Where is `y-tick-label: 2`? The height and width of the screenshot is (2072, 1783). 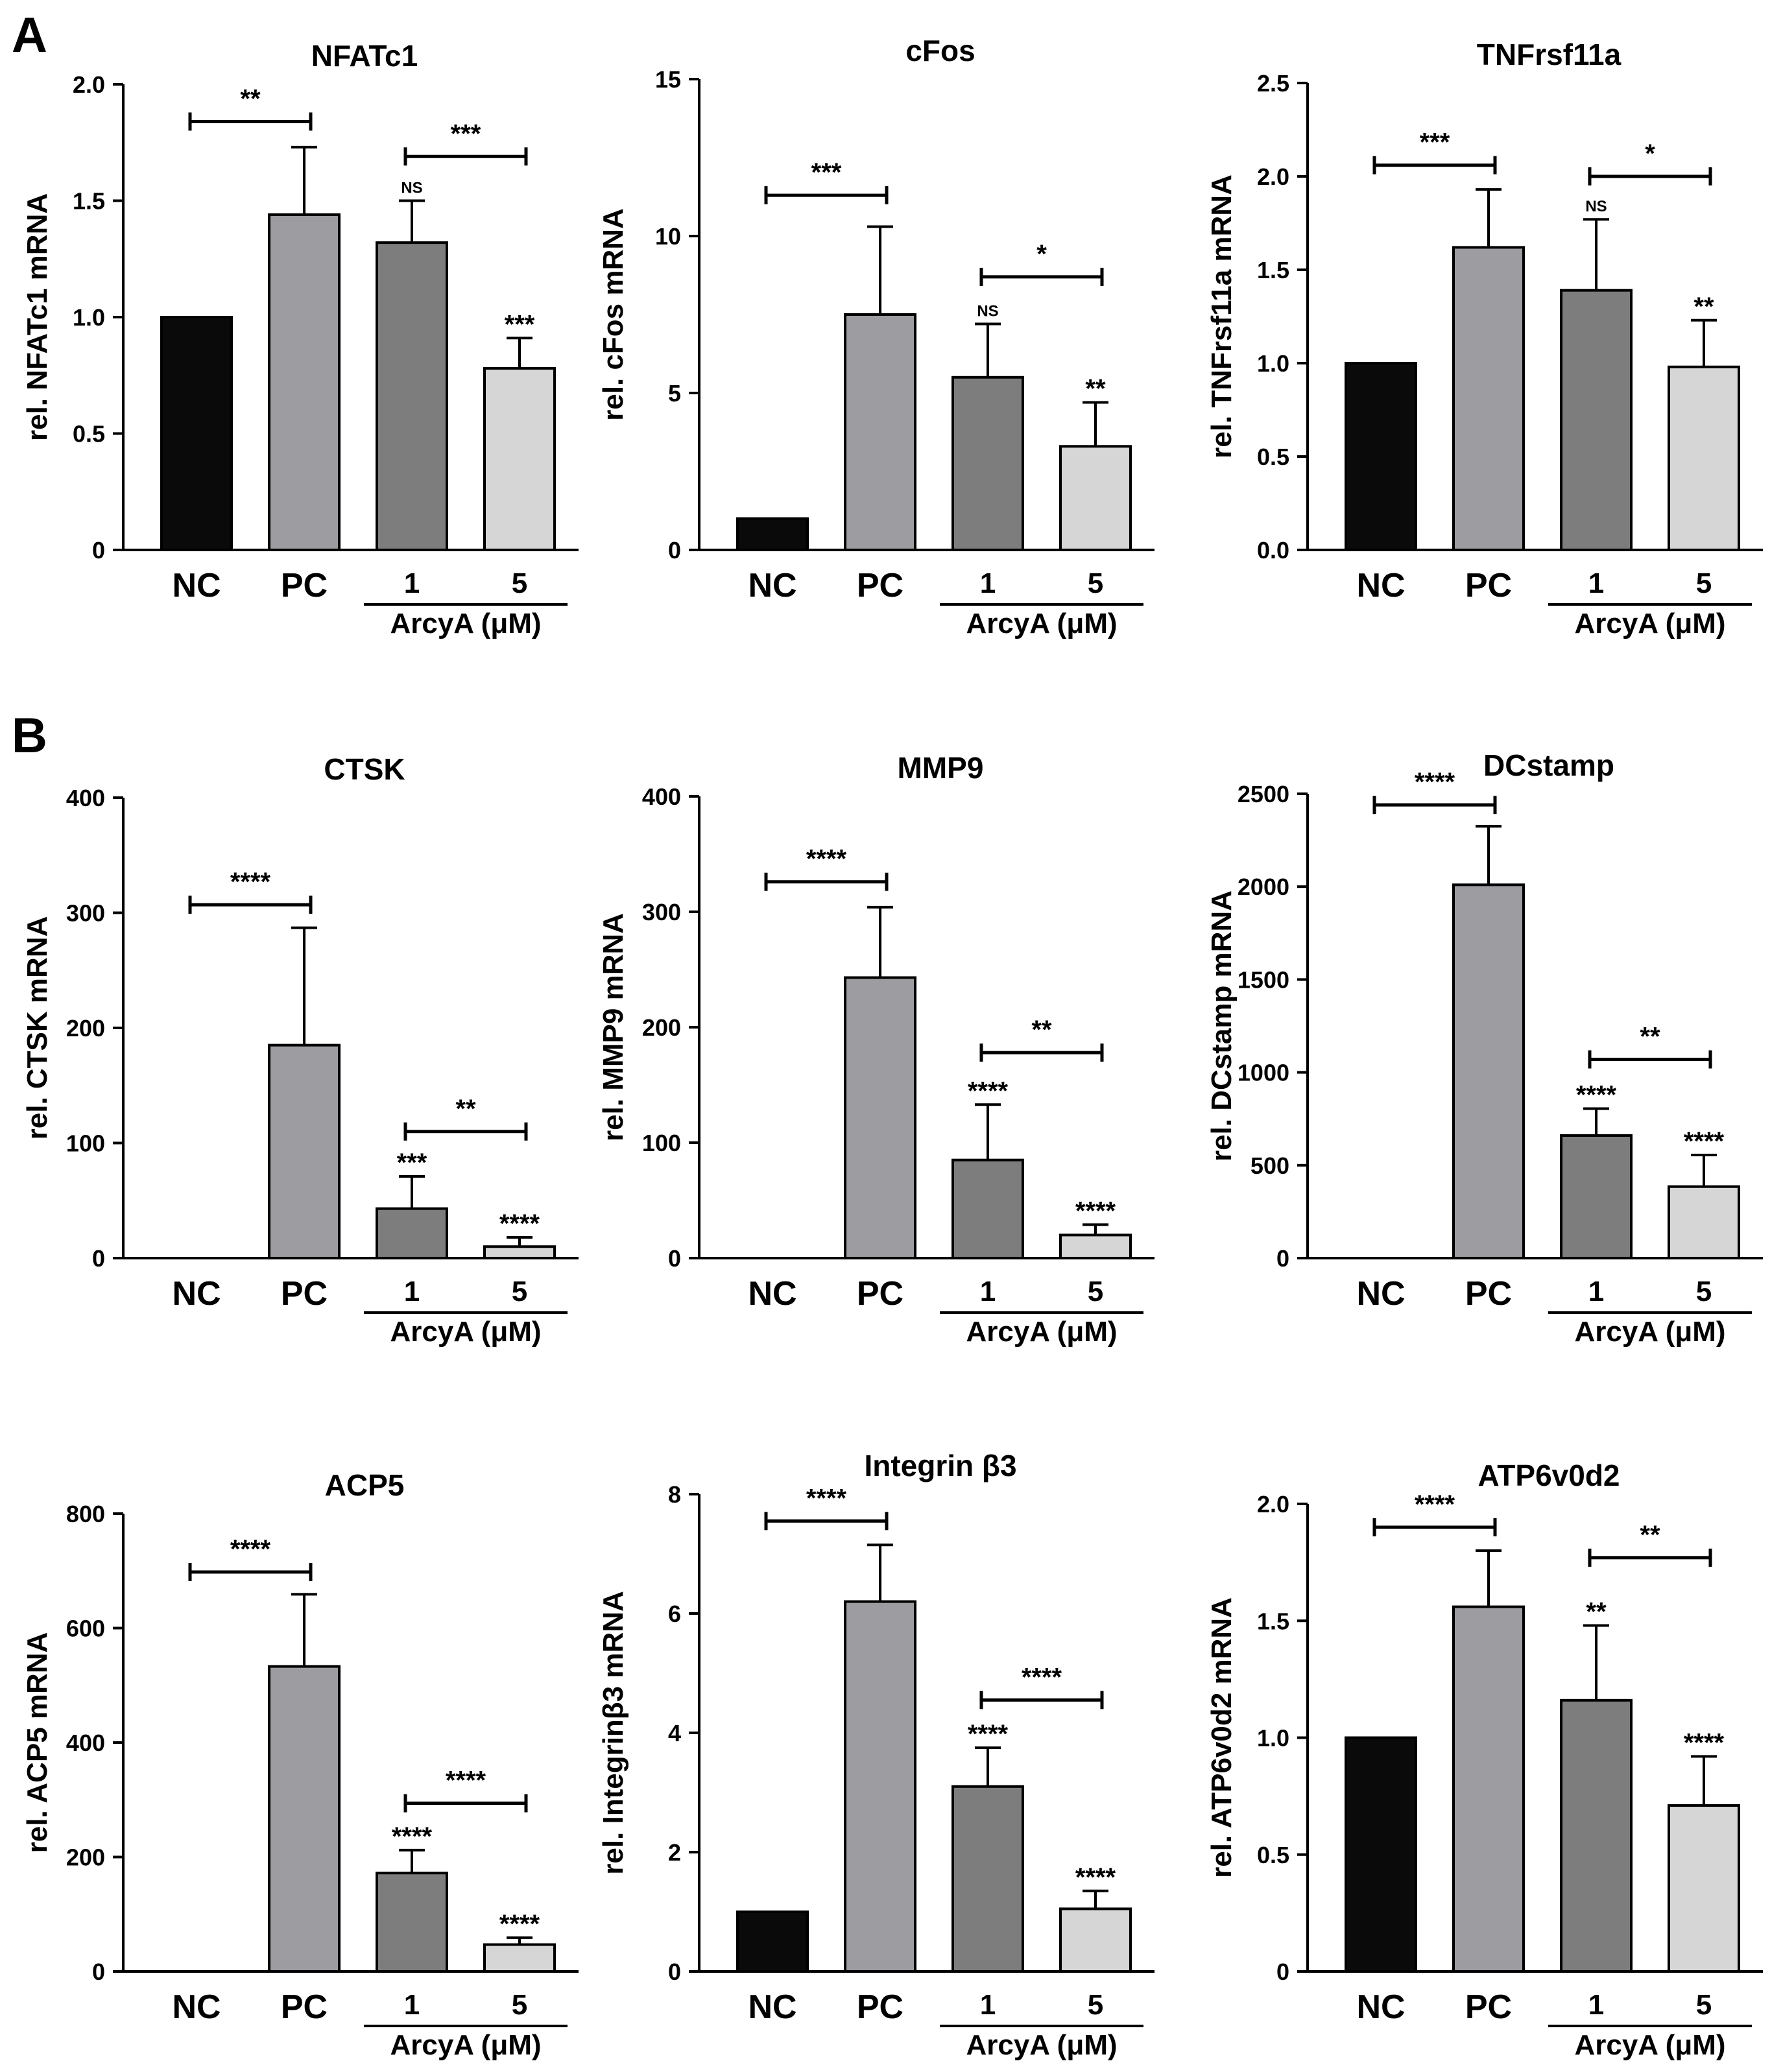
y-tick-label: 2 is located at coordinates (674, 1852).